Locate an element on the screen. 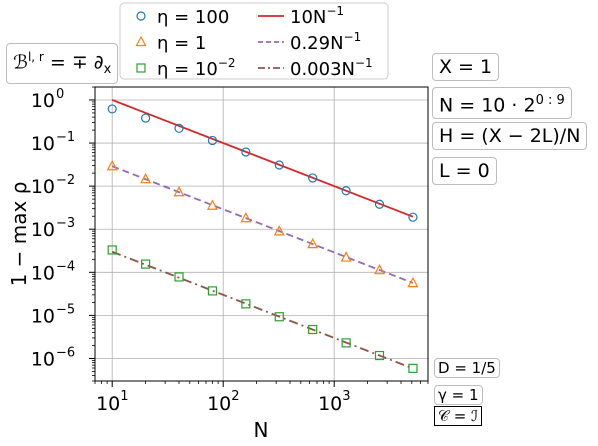 This screenshot has height=446, width=598. y-tick-exponent: −4 is located at coordinates (65, 266).